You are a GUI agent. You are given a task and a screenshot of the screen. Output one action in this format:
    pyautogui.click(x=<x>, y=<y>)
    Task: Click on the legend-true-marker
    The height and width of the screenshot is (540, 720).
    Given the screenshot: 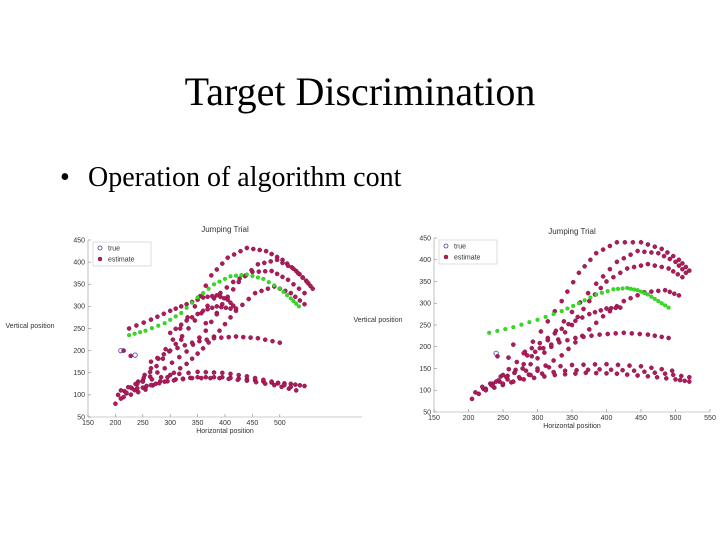 What is the action you would take?
    pyautogui.click(x=446, y=246)
    